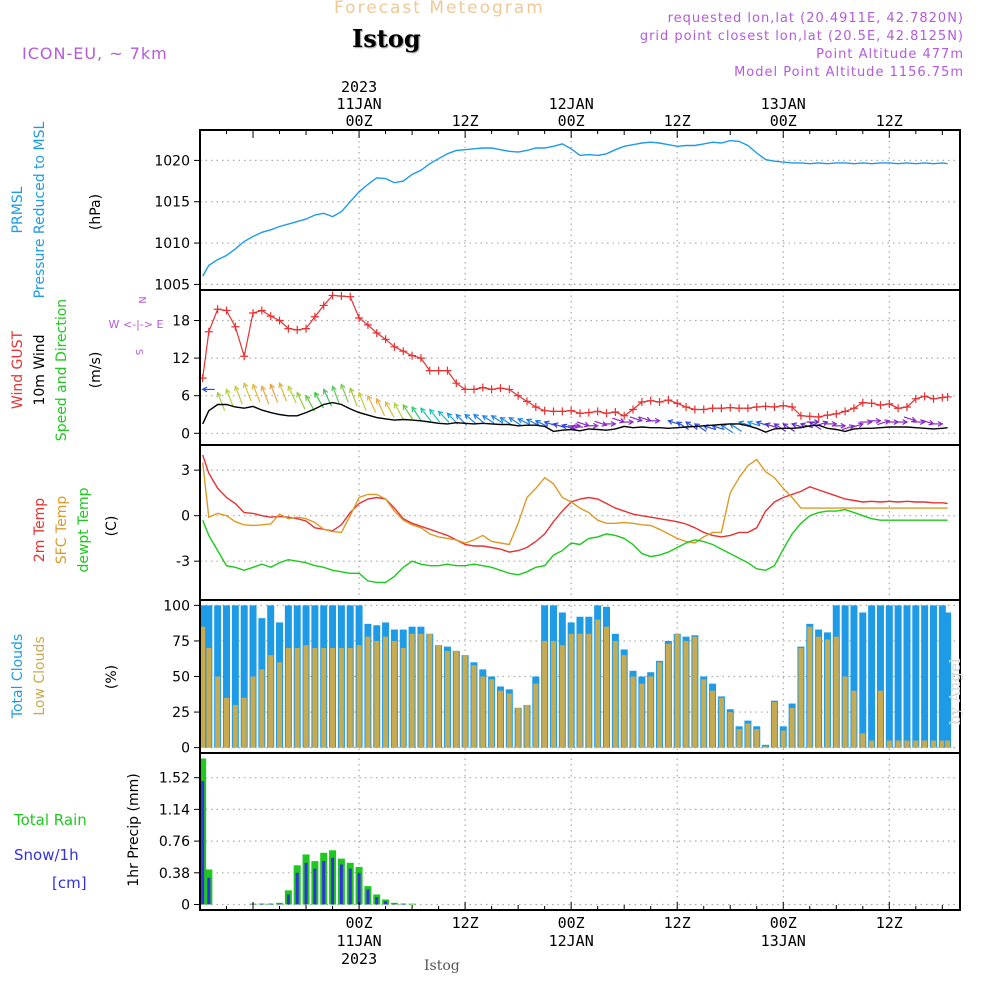 The height and width of the screenshot is (1000, 1000). I want to click on rain-label: Total Rain, so click(50, 820).